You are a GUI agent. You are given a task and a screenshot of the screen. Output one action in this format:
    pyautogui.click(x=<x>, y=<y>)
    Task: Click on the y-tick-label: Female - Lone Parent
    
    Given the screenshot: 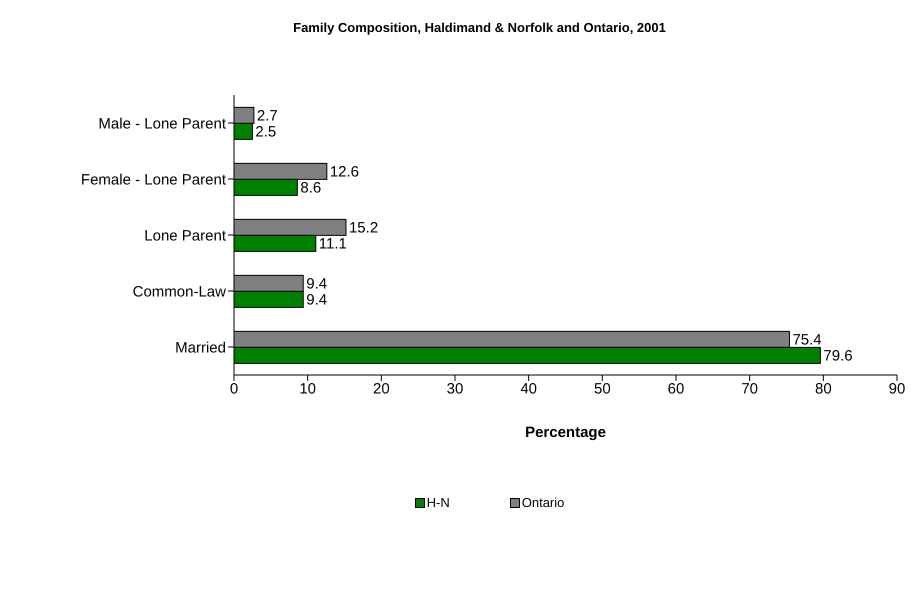 What is the action you would take?
    pyautogui.click(x=153, y=179)
    